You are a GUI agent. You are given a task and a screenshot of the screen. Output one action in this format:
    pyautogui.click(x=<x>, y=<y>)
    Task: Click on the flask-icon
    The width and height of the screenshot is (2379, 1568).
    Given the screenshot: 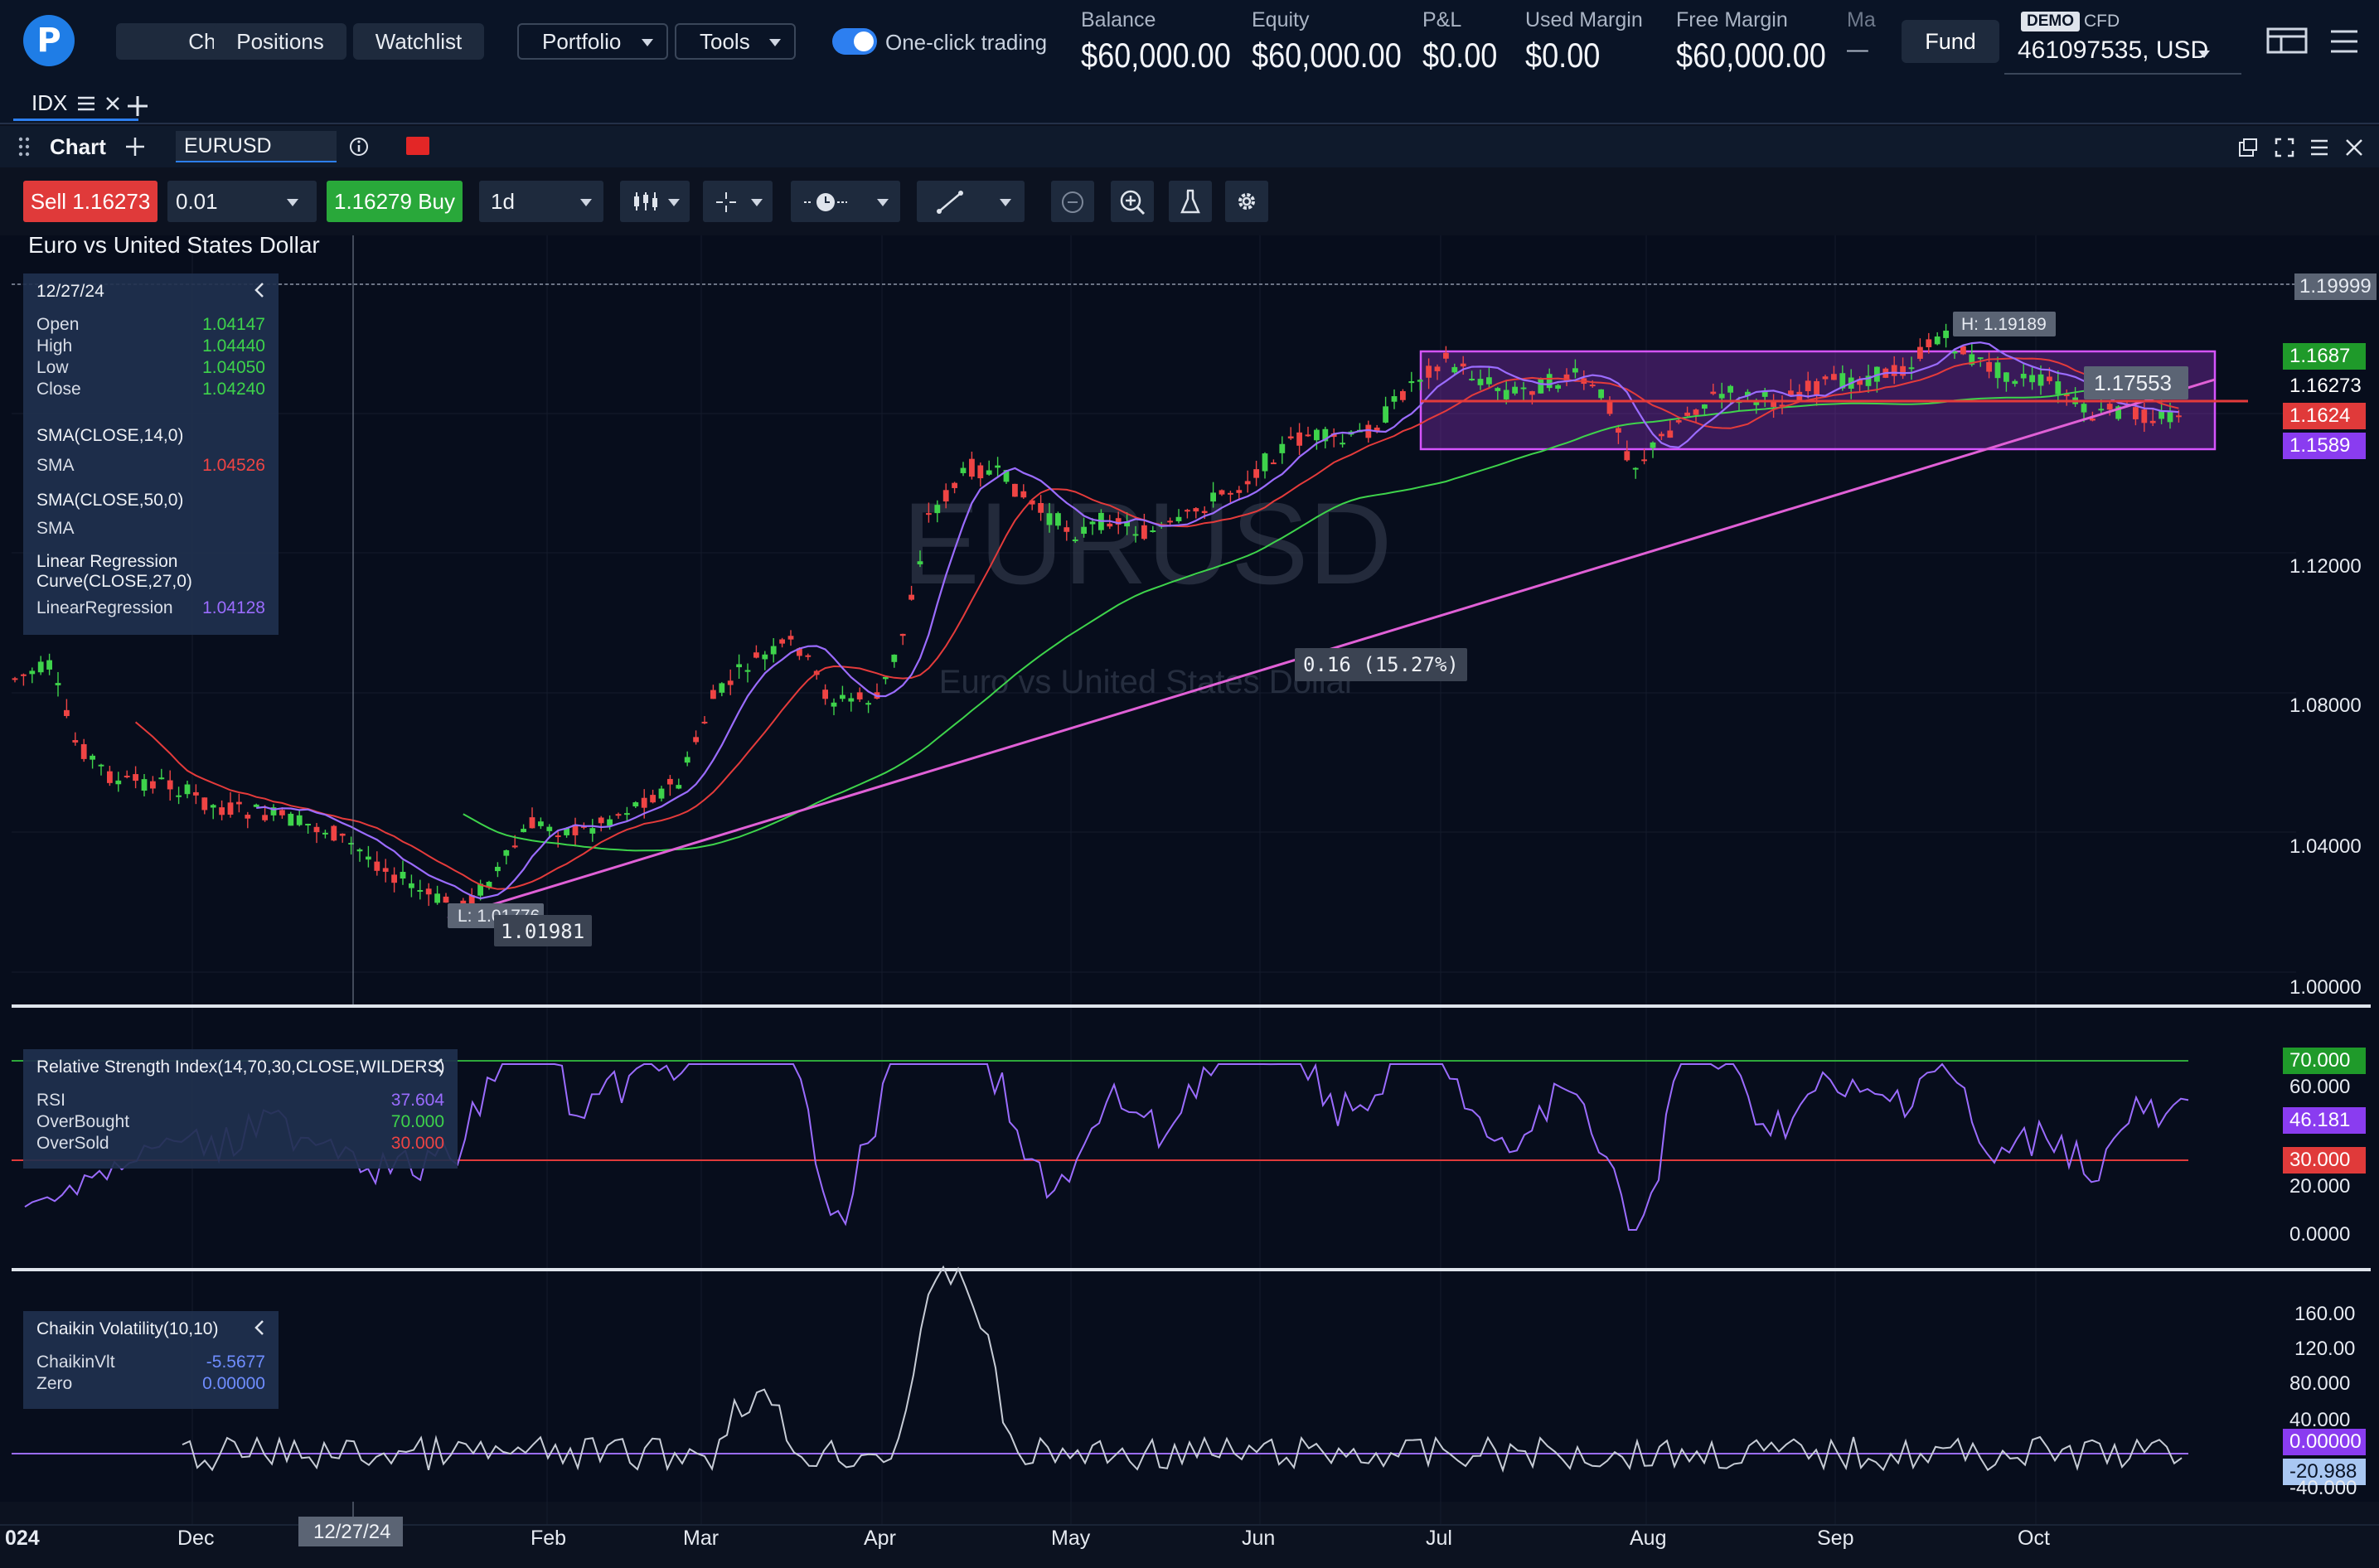 What is the action you would take?
    pyautogui.click(x=1190, y=201)
    